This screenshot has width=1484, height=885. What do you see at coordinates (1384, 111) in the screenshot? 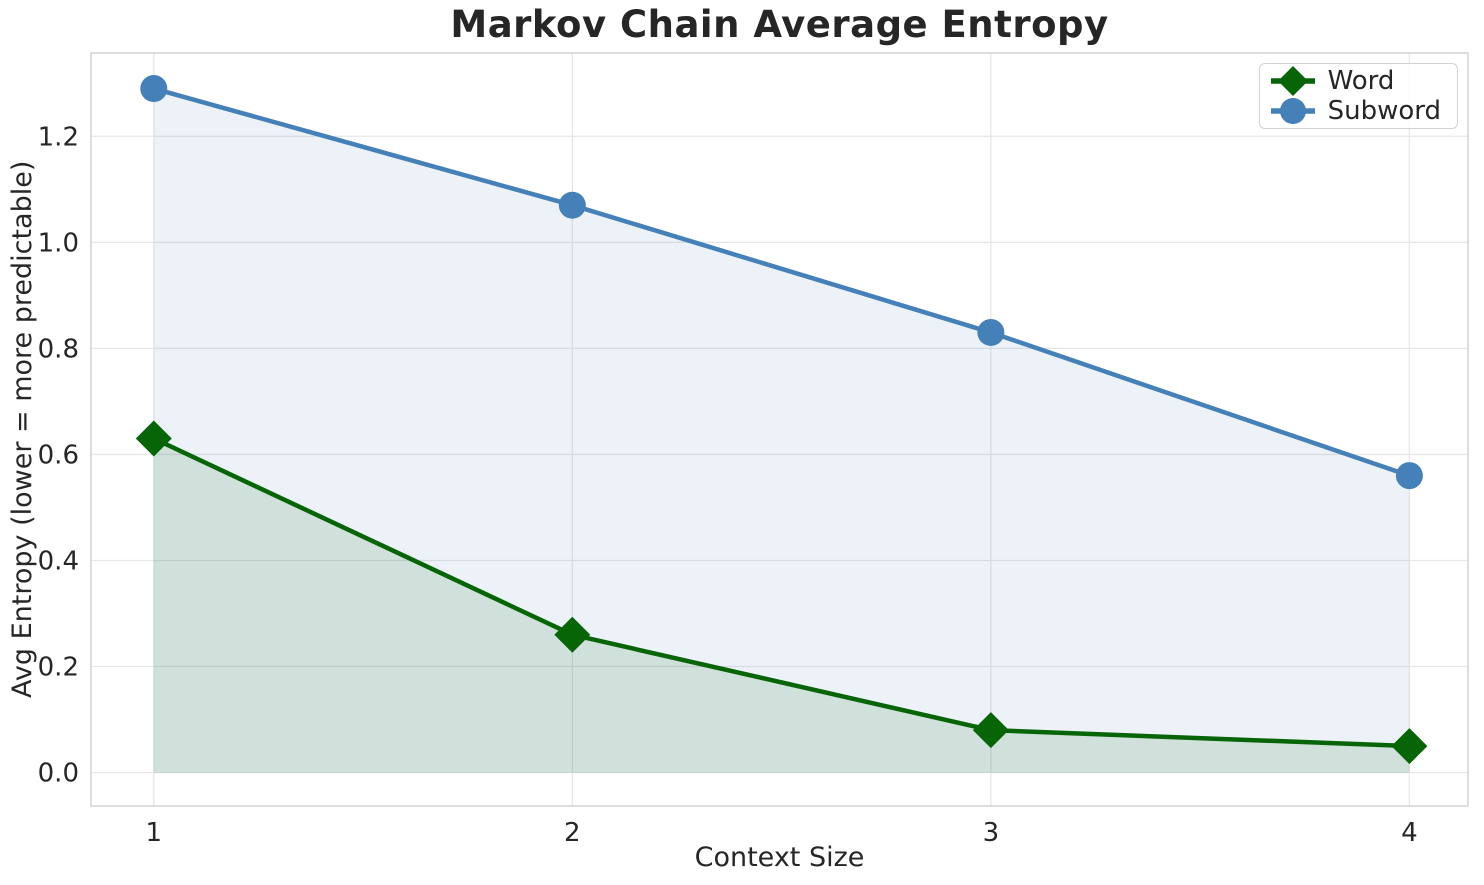
I see `legend-label-subword: Subword` at bounding box center [1384, 111].